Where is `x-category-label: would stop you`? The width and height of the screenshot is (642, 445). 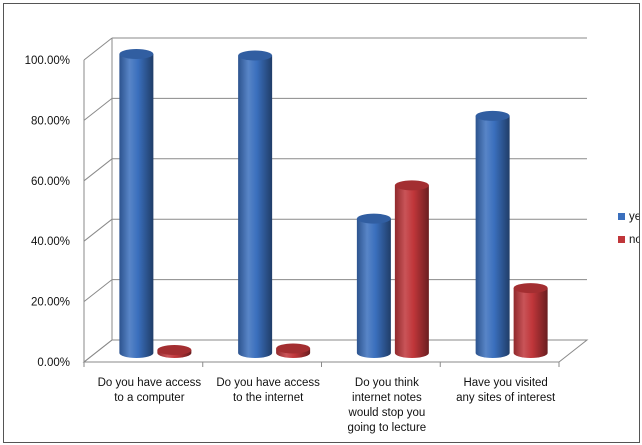 x-category-label: would stop you is located at coordinates (387, 413).